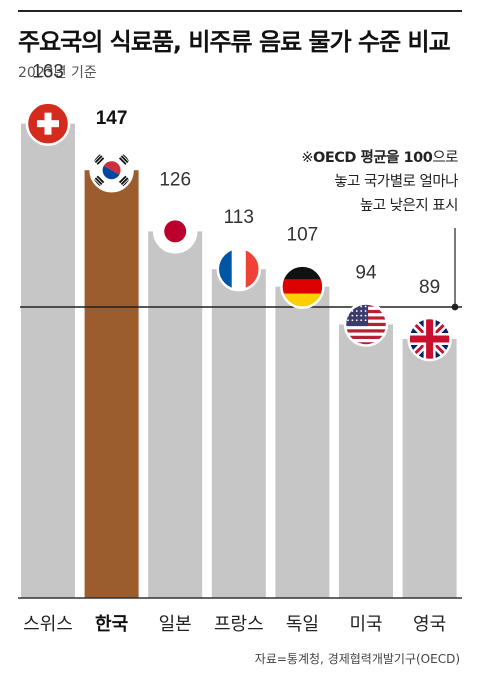 Image resolution: width=480 pixels, height=680 pixels. What do you see at coordinates (302, 286) in the screenshot?
I see `germany-flag` at bounding box center [302, 286].